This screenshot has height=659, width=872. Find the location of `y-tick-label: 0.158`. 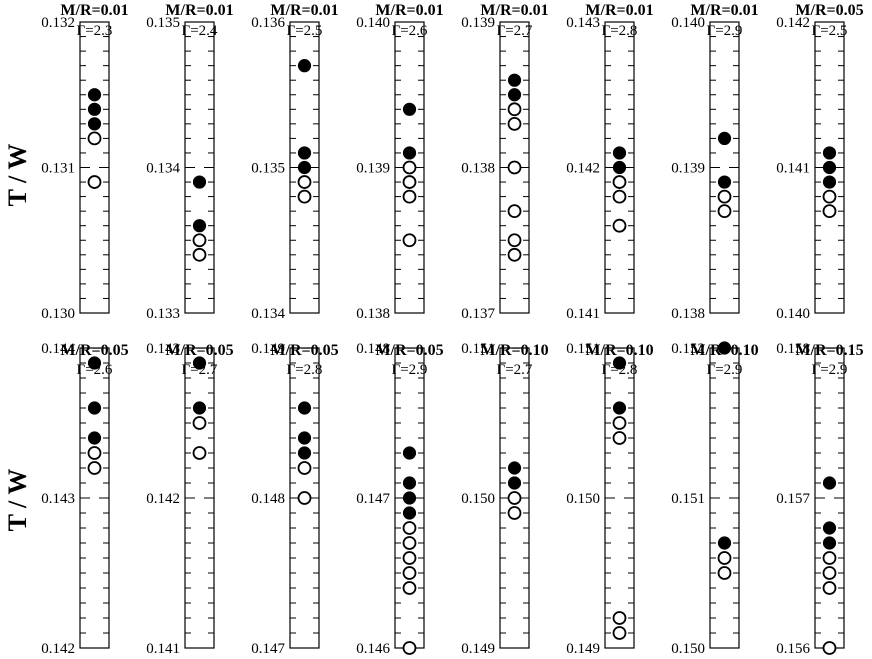

y-tick-label: 0.158 is located at coordinates (793, 349).